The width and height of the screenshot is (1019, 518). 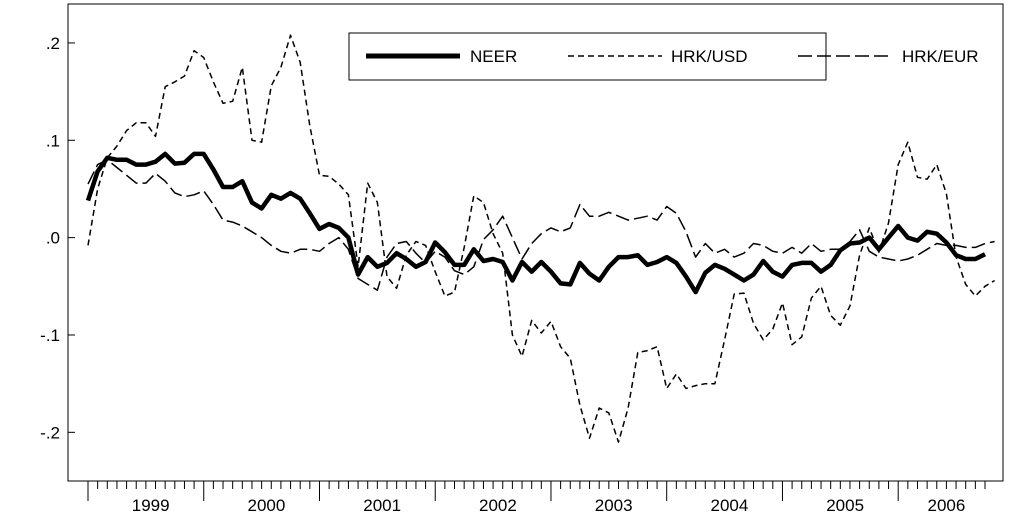 What do you see at coordinates (53, 140) in the screenshot?
I see `y-tick-label: .1` at bounding box center [53, 140].